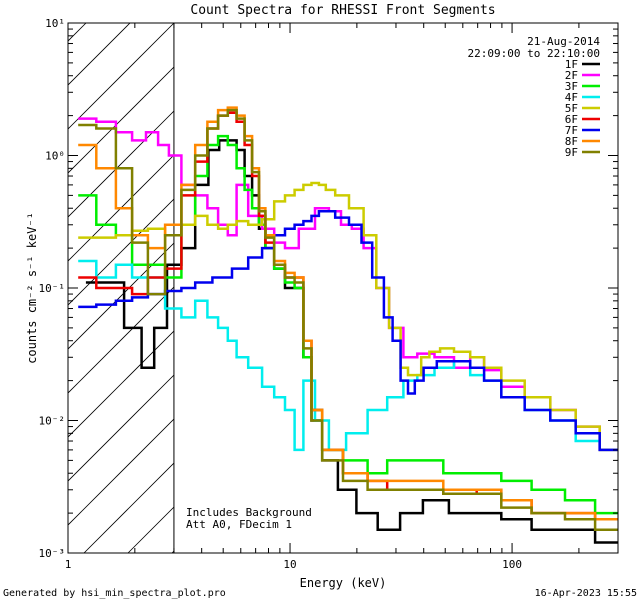 This screenshot has width=640, height=600. What do you see at coordinates (571, 152) in the screenshot?
I see `legend-label-9F: 9F` at bounding box center [571, 152].